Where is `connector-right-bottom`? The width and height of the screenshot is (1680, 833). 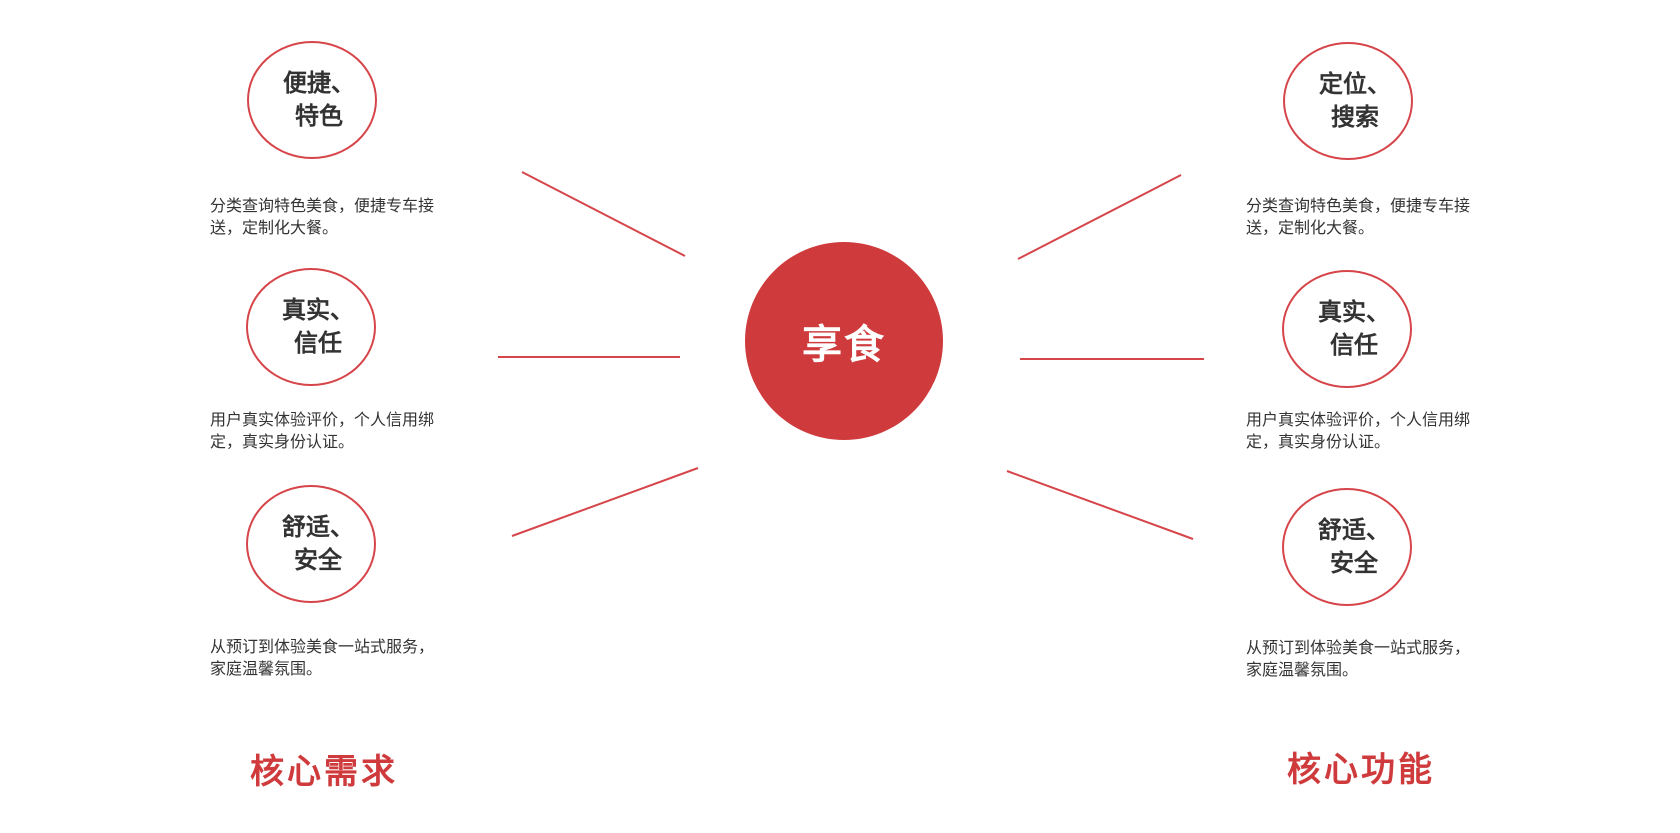 connector-right-bottom is located at coordinates (1100, 505).